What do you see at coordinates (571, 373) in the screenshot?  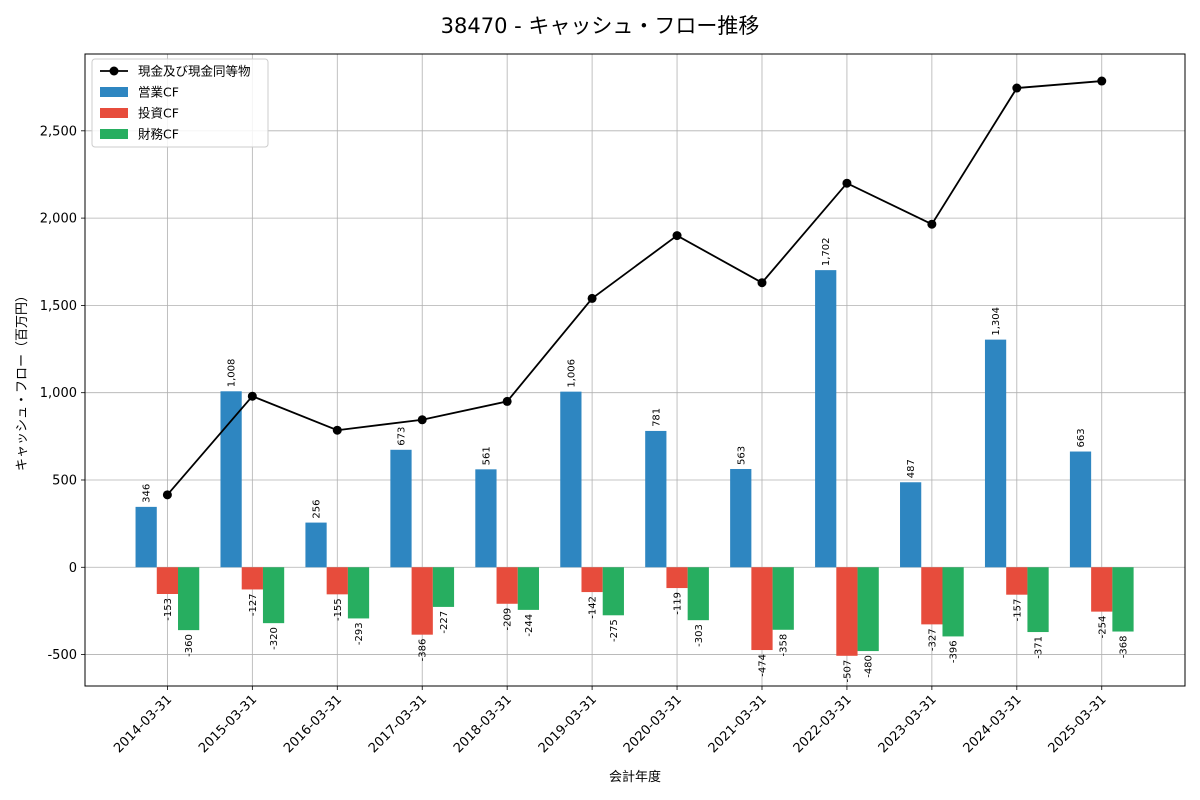 I see `bar-value-label: 1,006` at bounding box center [571, 373].